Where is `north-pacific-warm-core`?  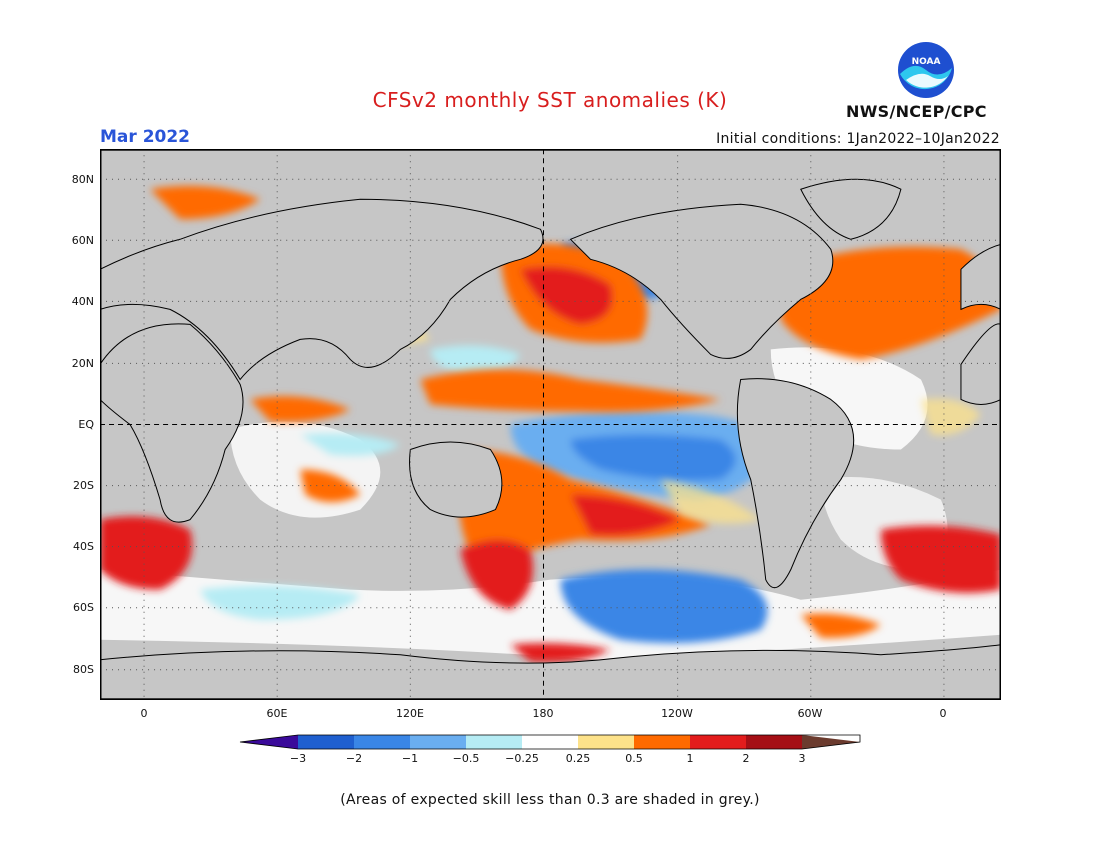
north-pacific-warm-core is located at coordinates (566, 295).